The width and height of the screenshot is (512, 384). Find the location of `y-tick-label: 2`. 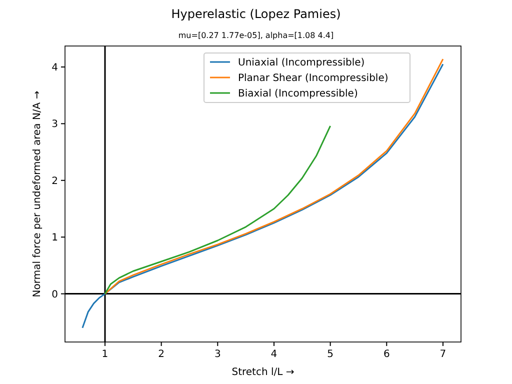

y-tick-label: 2 is located at coordinates (55, 181).